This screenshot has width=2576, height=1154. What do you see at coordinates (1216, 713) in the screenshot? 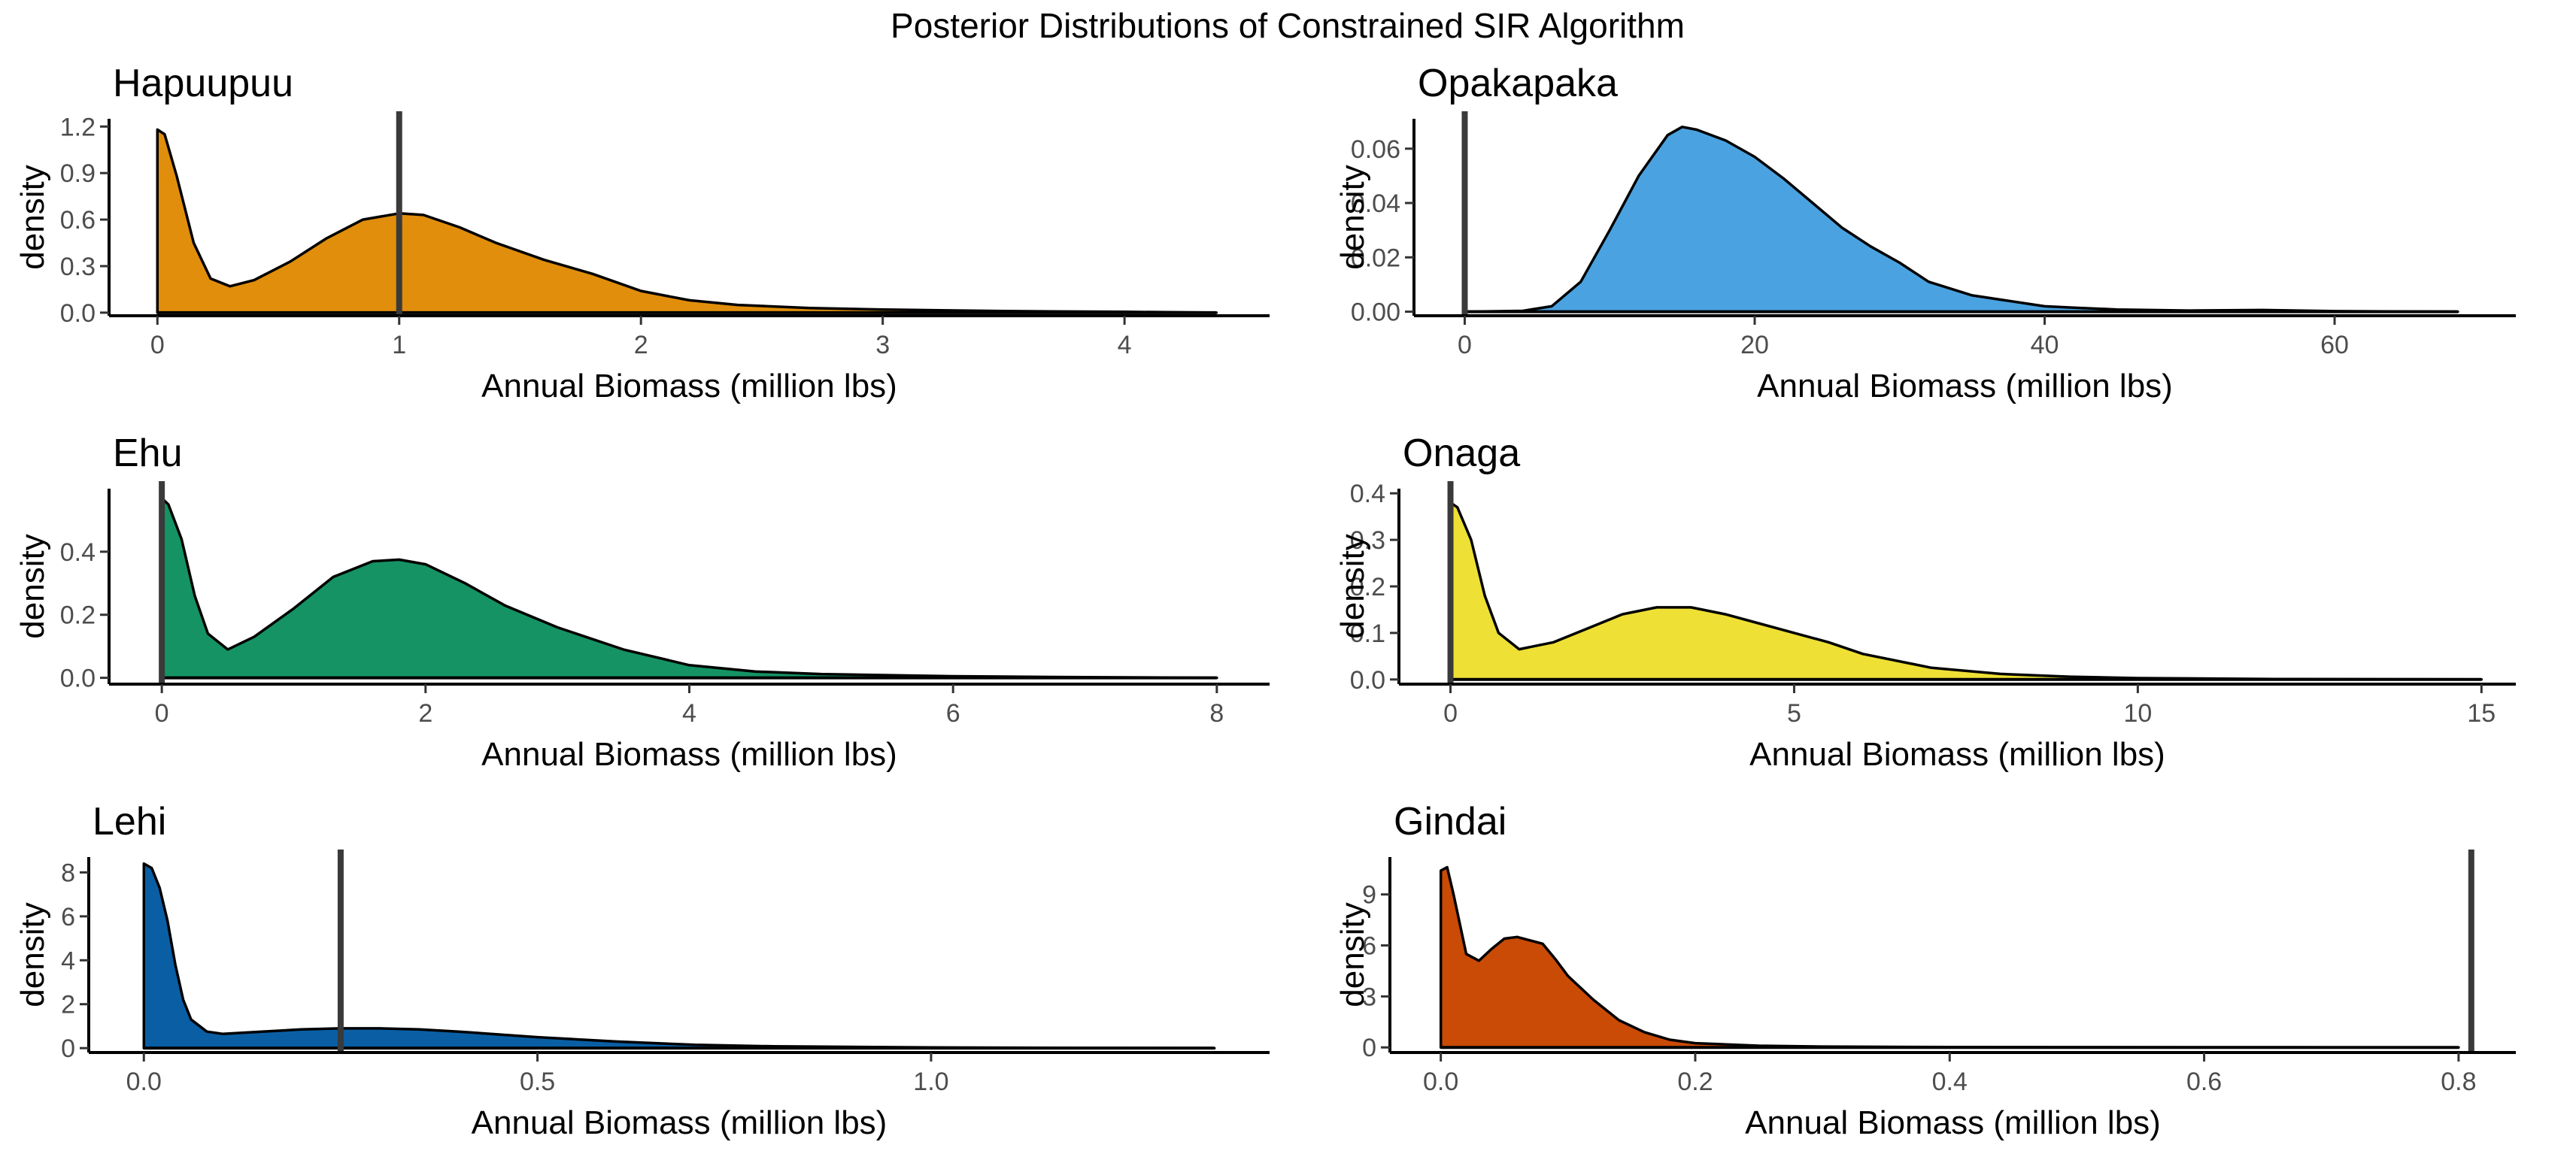
I see `x-tick-label: 8` at bounding box center [1216, 713].